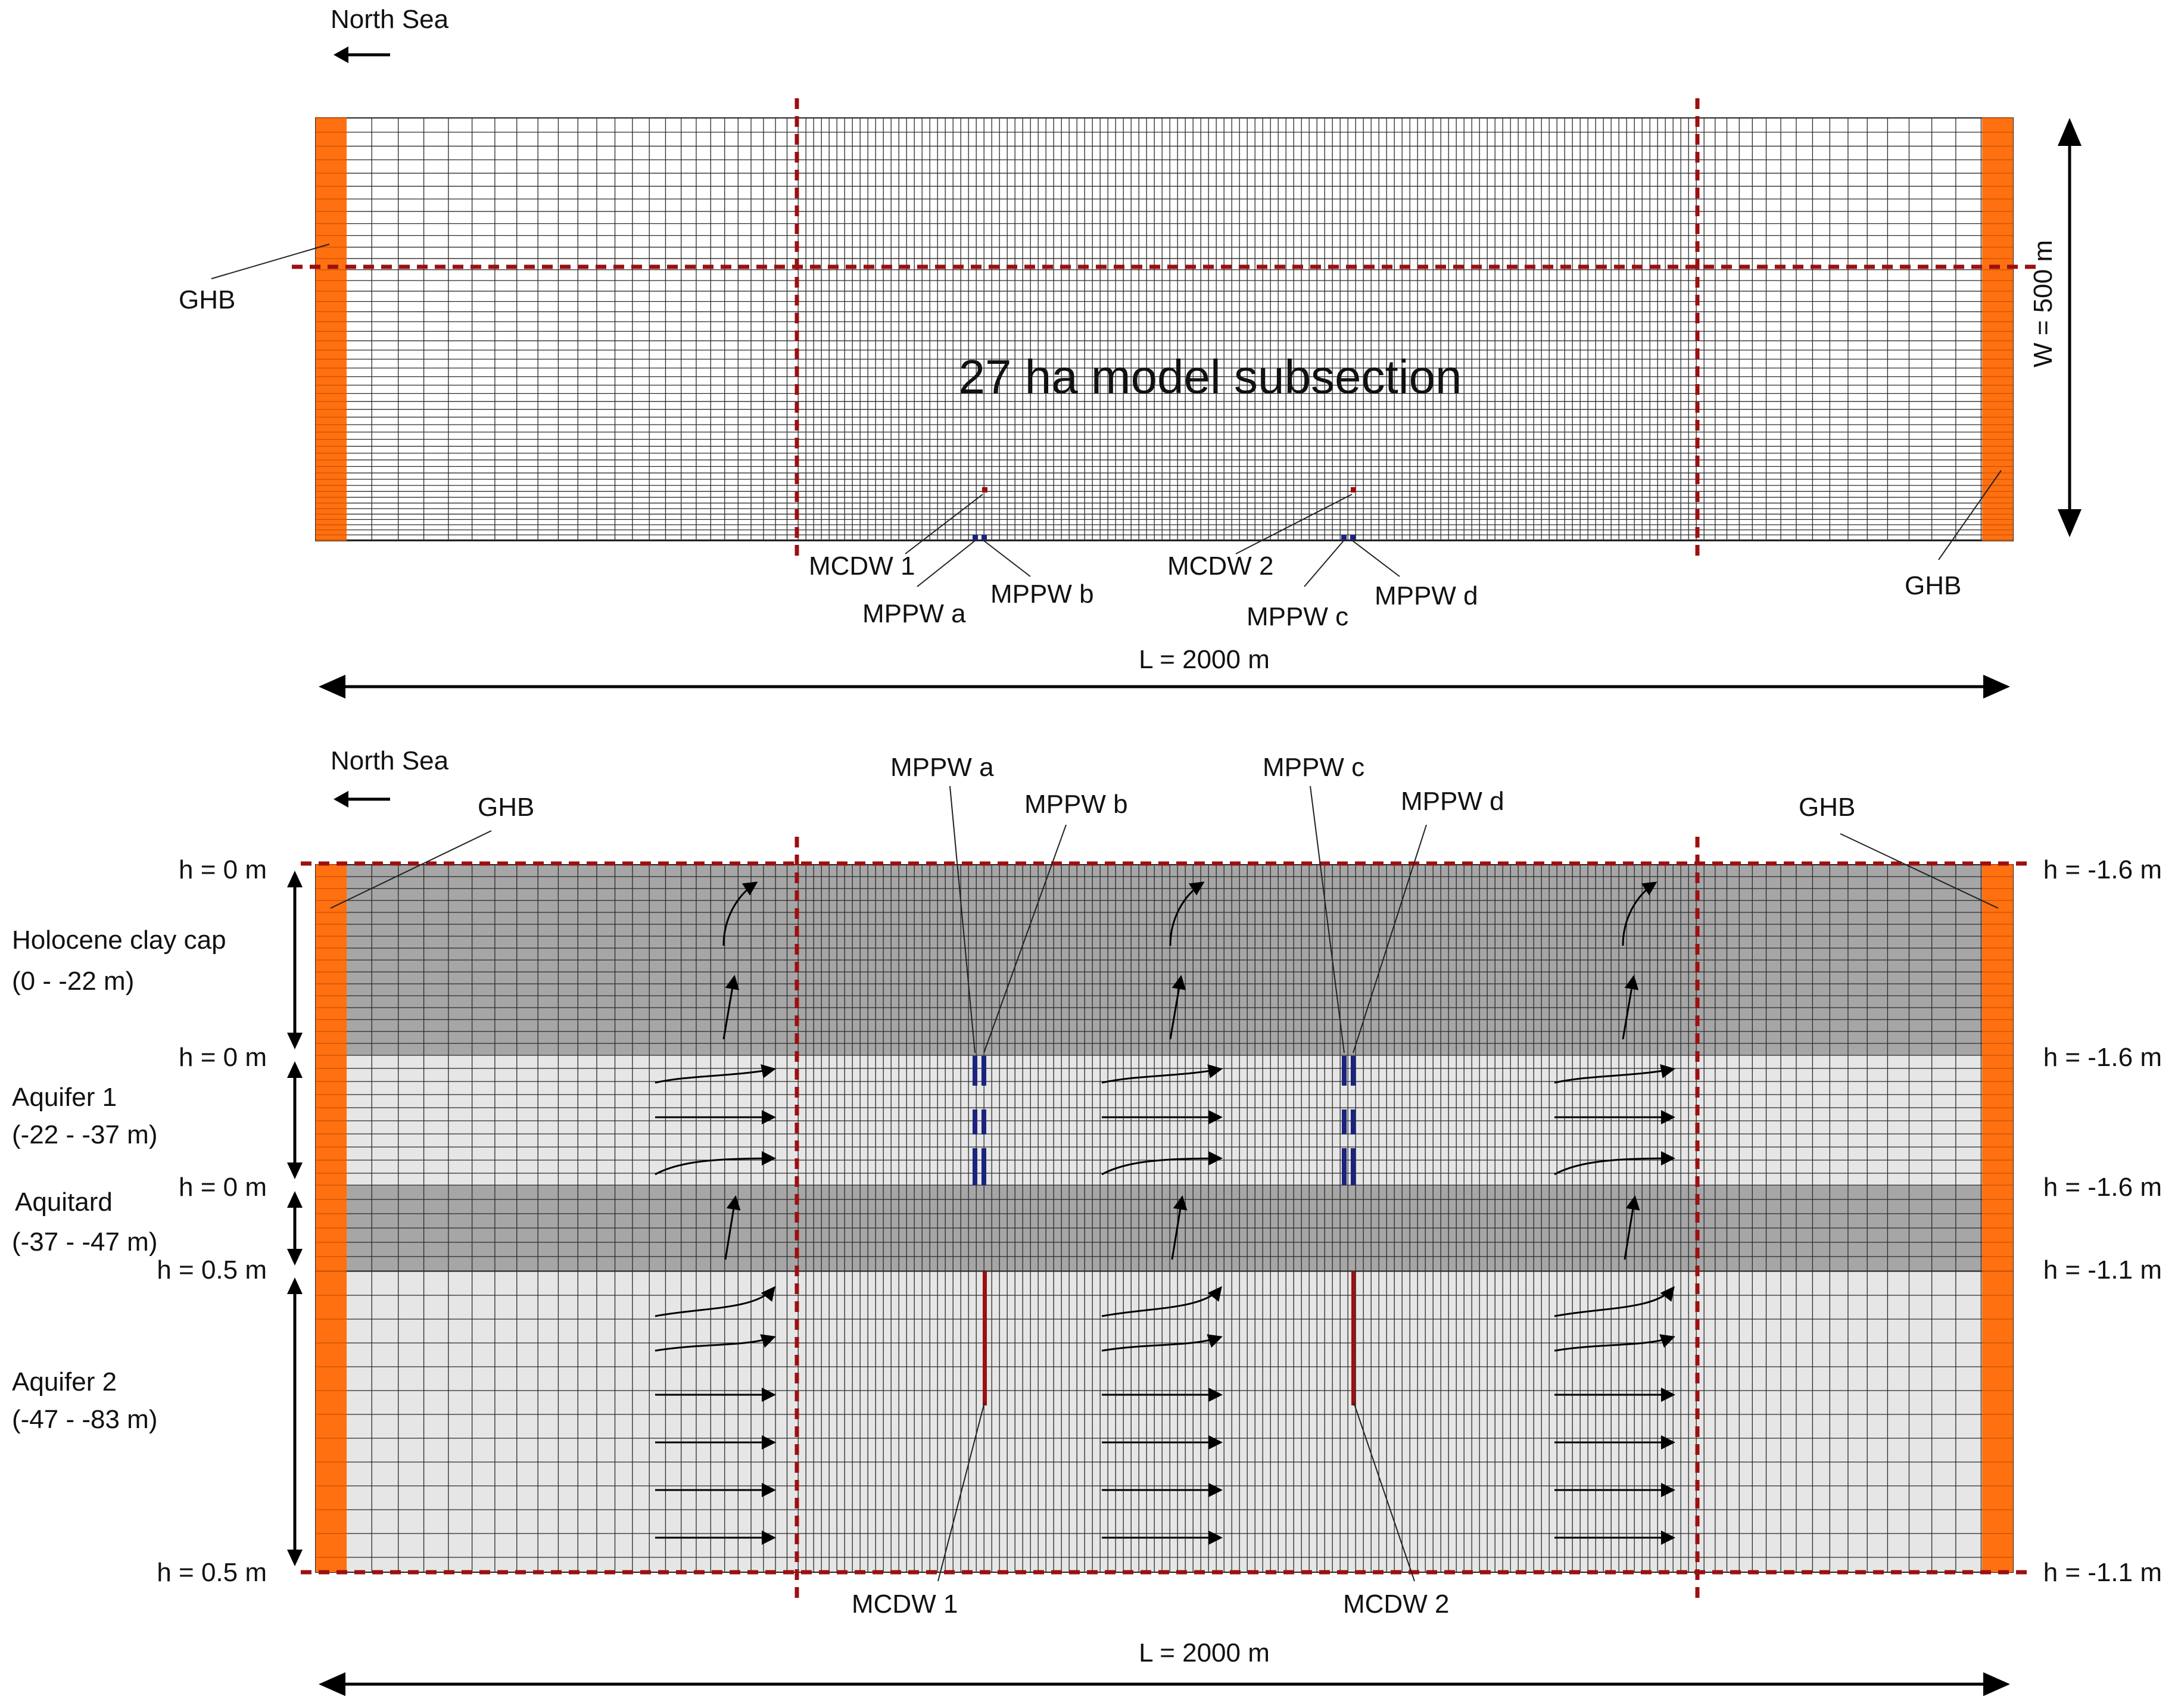  What do you see at coordinates (84, 1135) in the screenshot?
I see `layer-range-aquifer-1: (-22 - -37 m)` at bounding box center [84, 1135].